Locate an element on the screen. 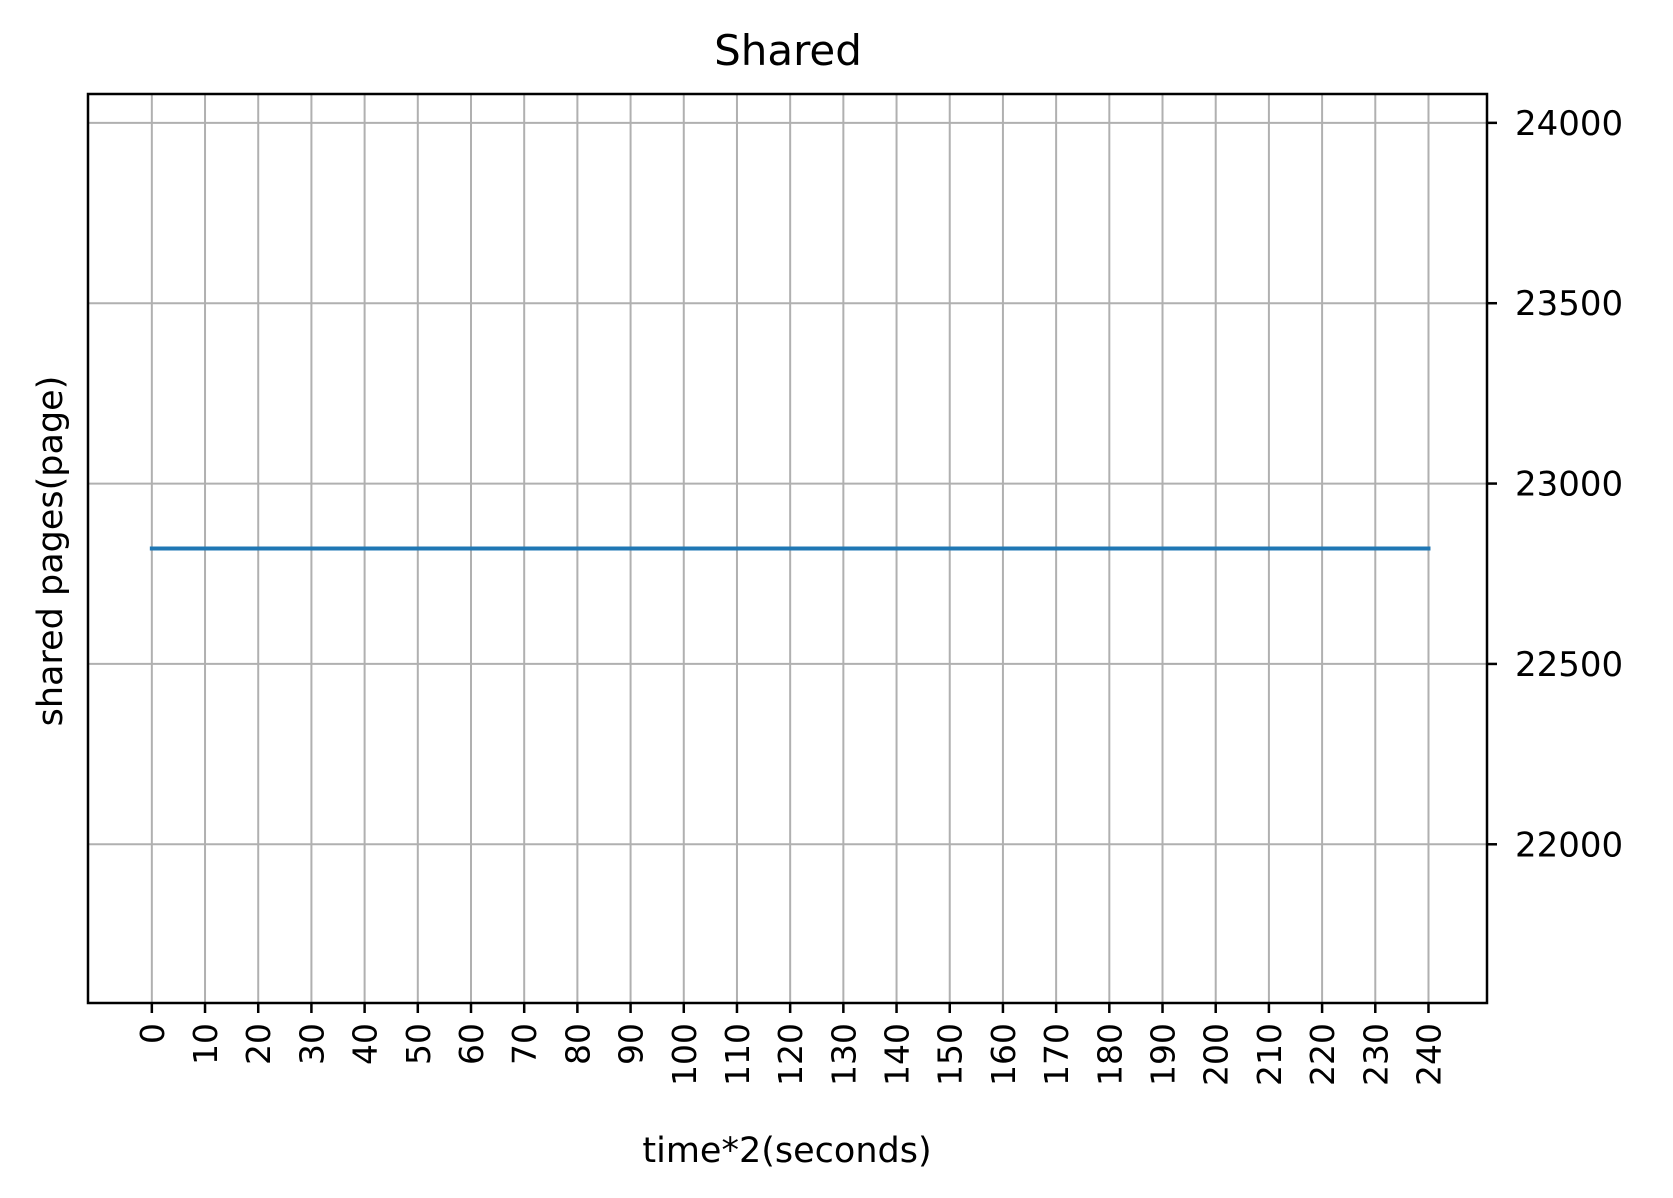  x-tick-label: 70 is located at coordinates (524, 1044).